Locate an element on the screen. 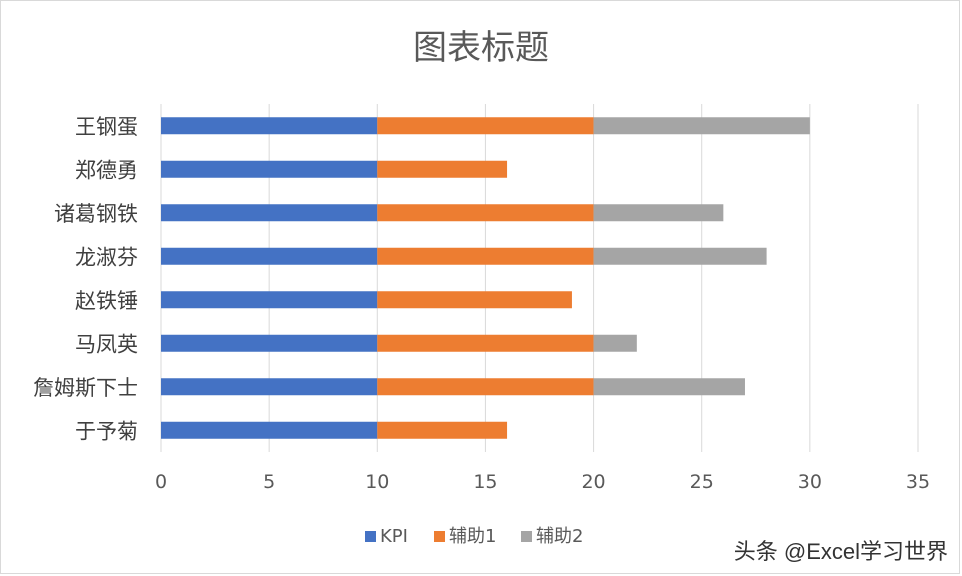  x-tick-label: 25 is located at coordinates (702, 482).